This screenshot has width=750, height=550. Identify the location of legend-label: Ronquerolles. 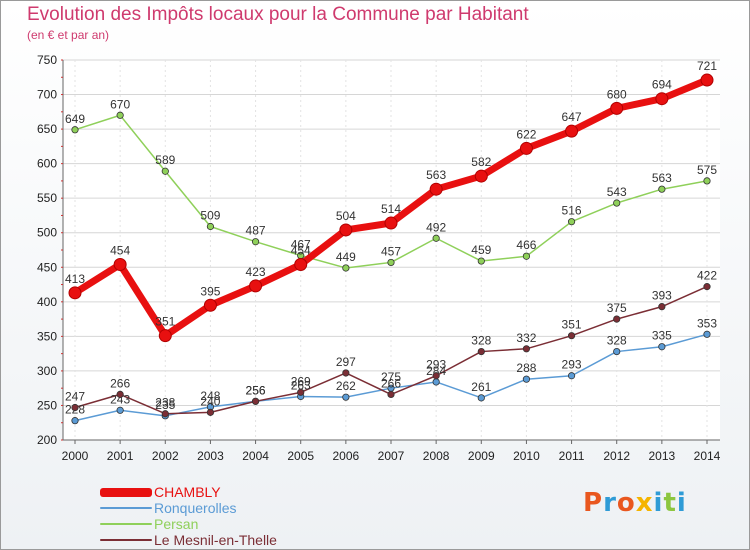
(195, 508).